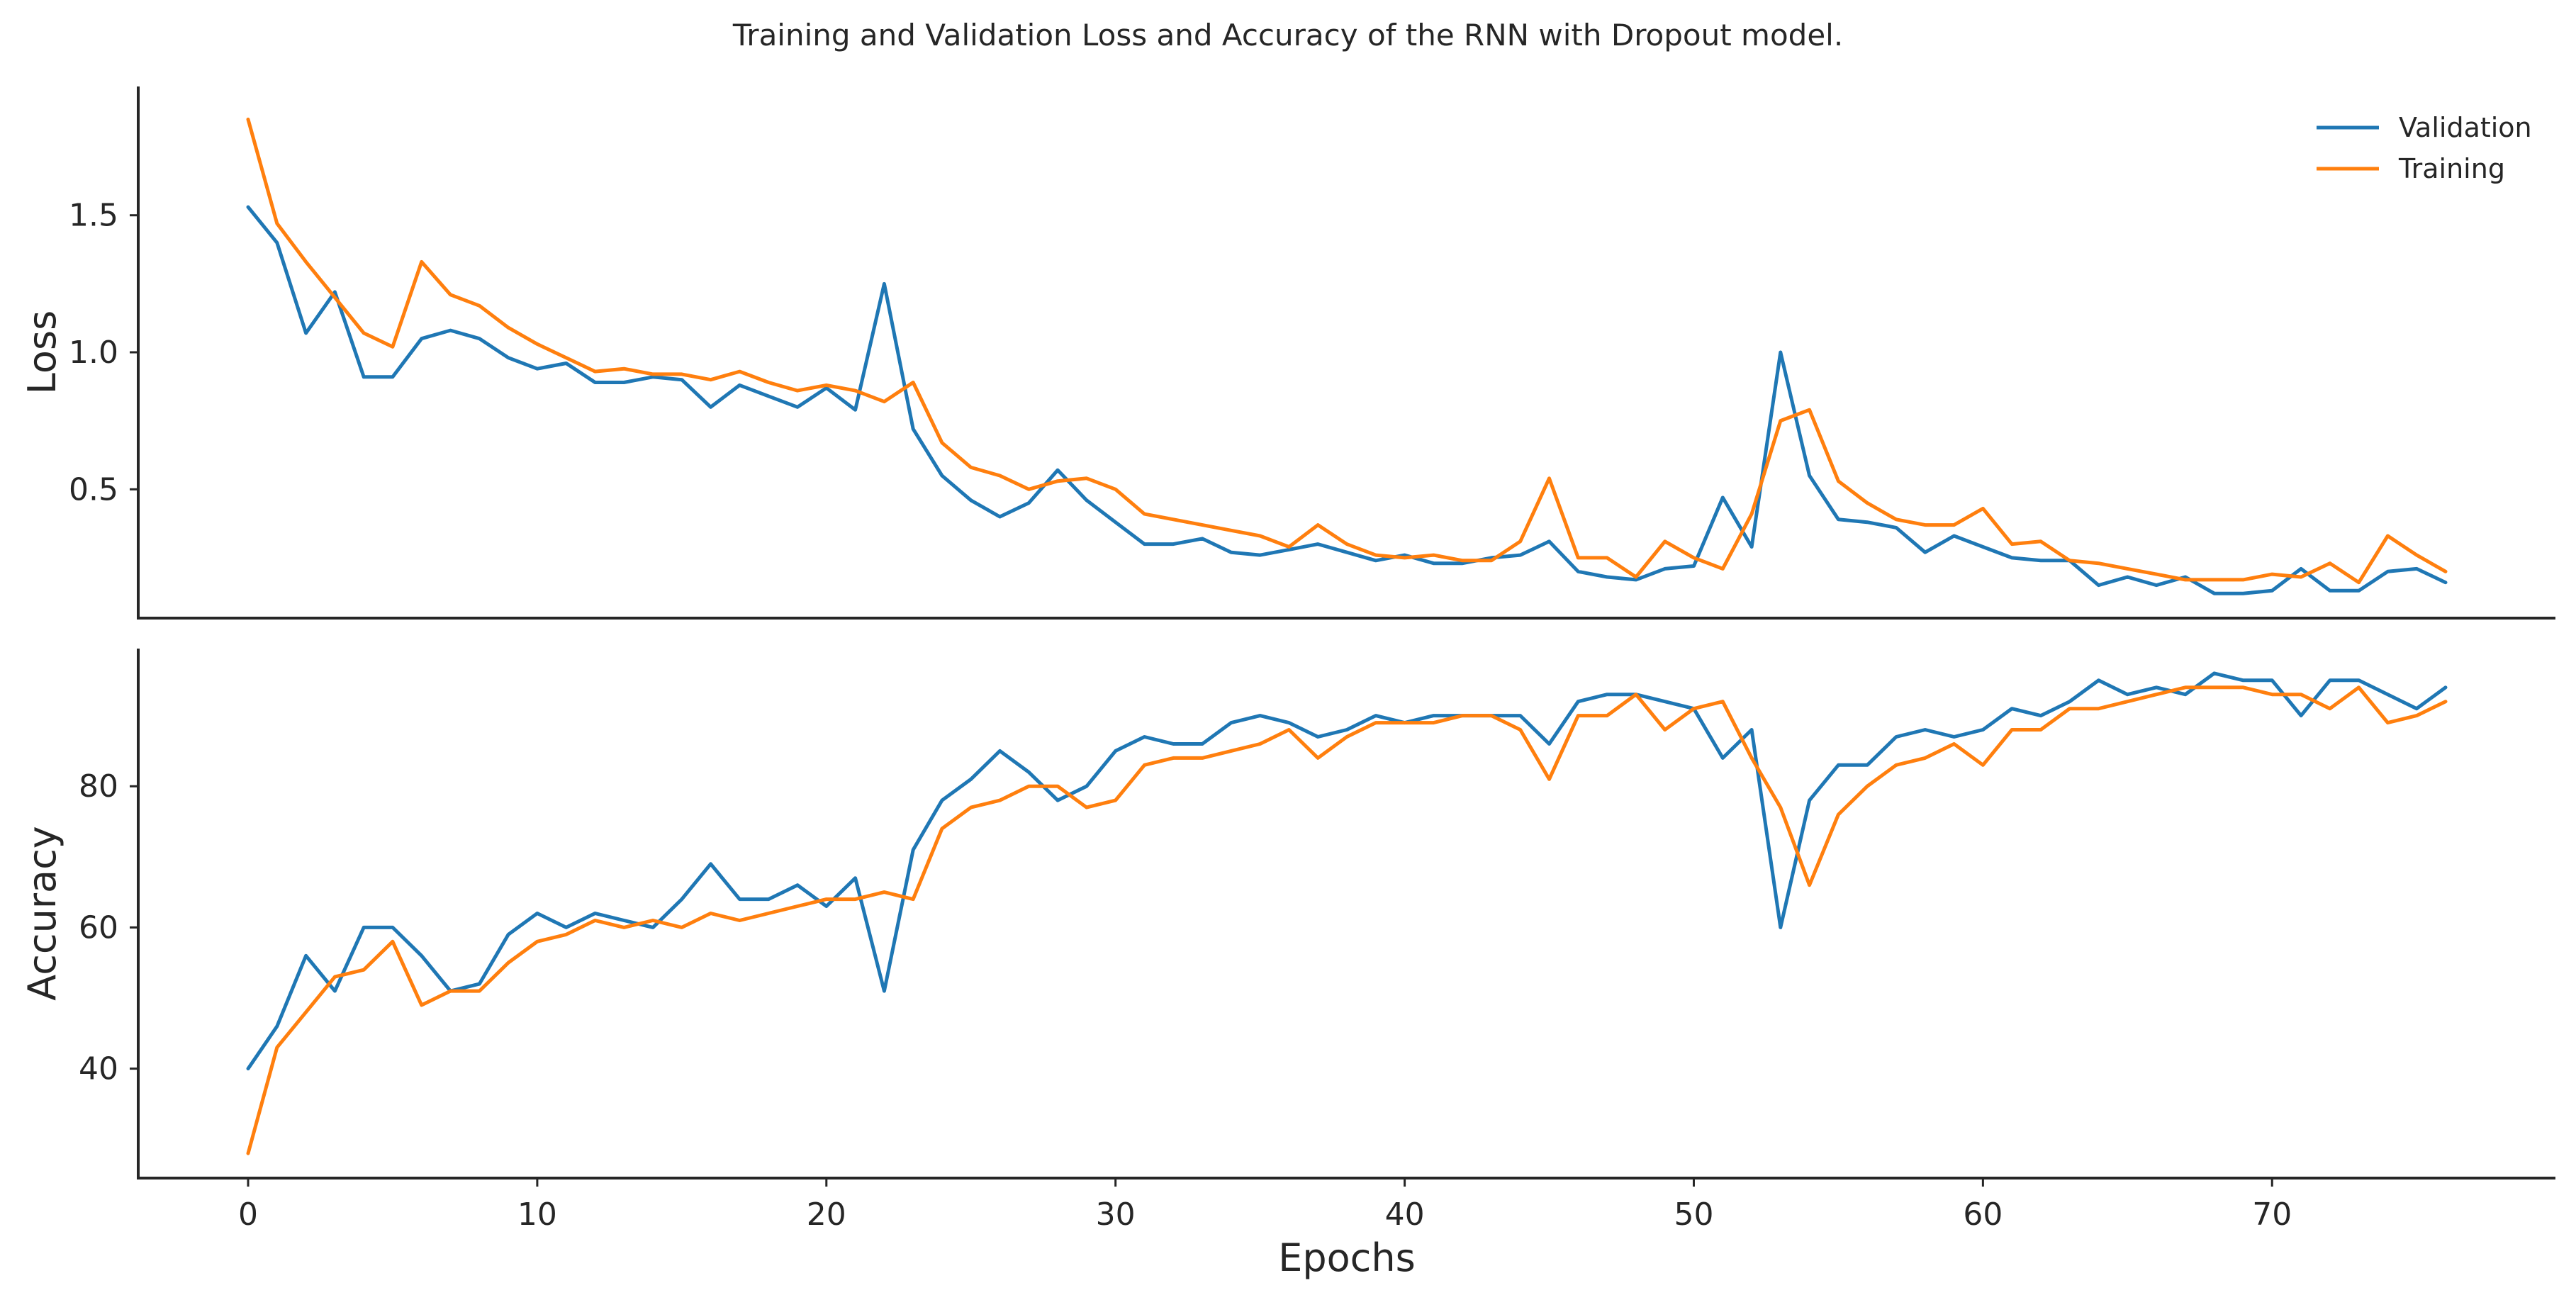  What do you see at coordinates (248, 1215) in the screenshot?
I see `x-tick-label: 0` at bounding box center [248, 1215].